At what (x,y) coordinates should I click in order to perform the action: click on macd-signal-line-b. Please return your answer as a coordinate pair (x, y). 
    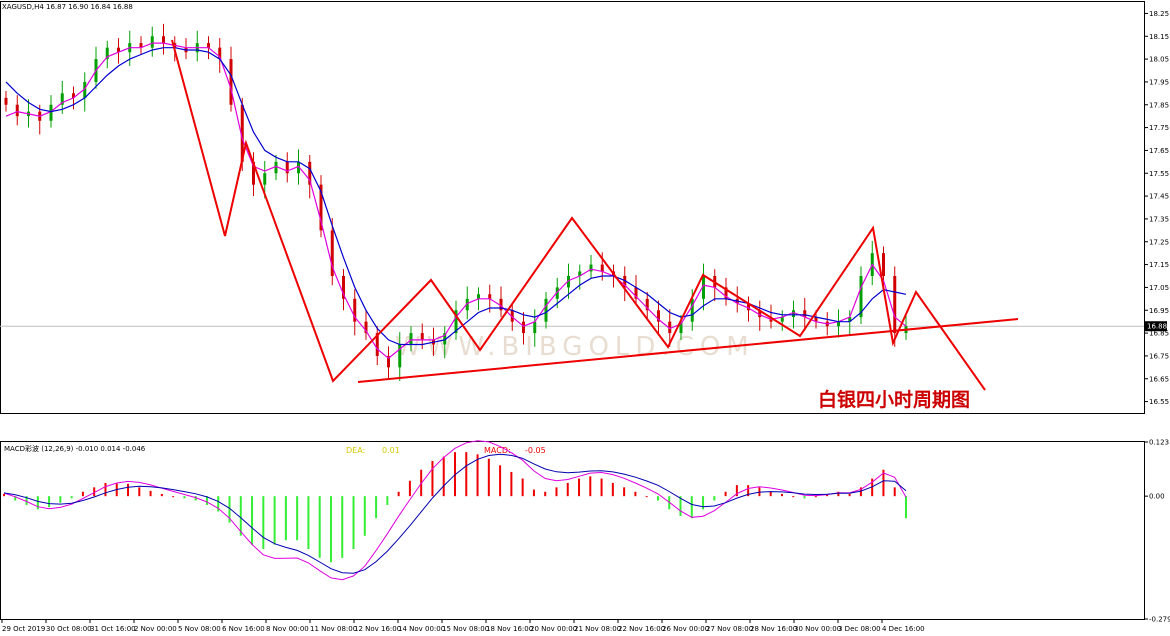
    Looking at the image, I should click on (455, 513).